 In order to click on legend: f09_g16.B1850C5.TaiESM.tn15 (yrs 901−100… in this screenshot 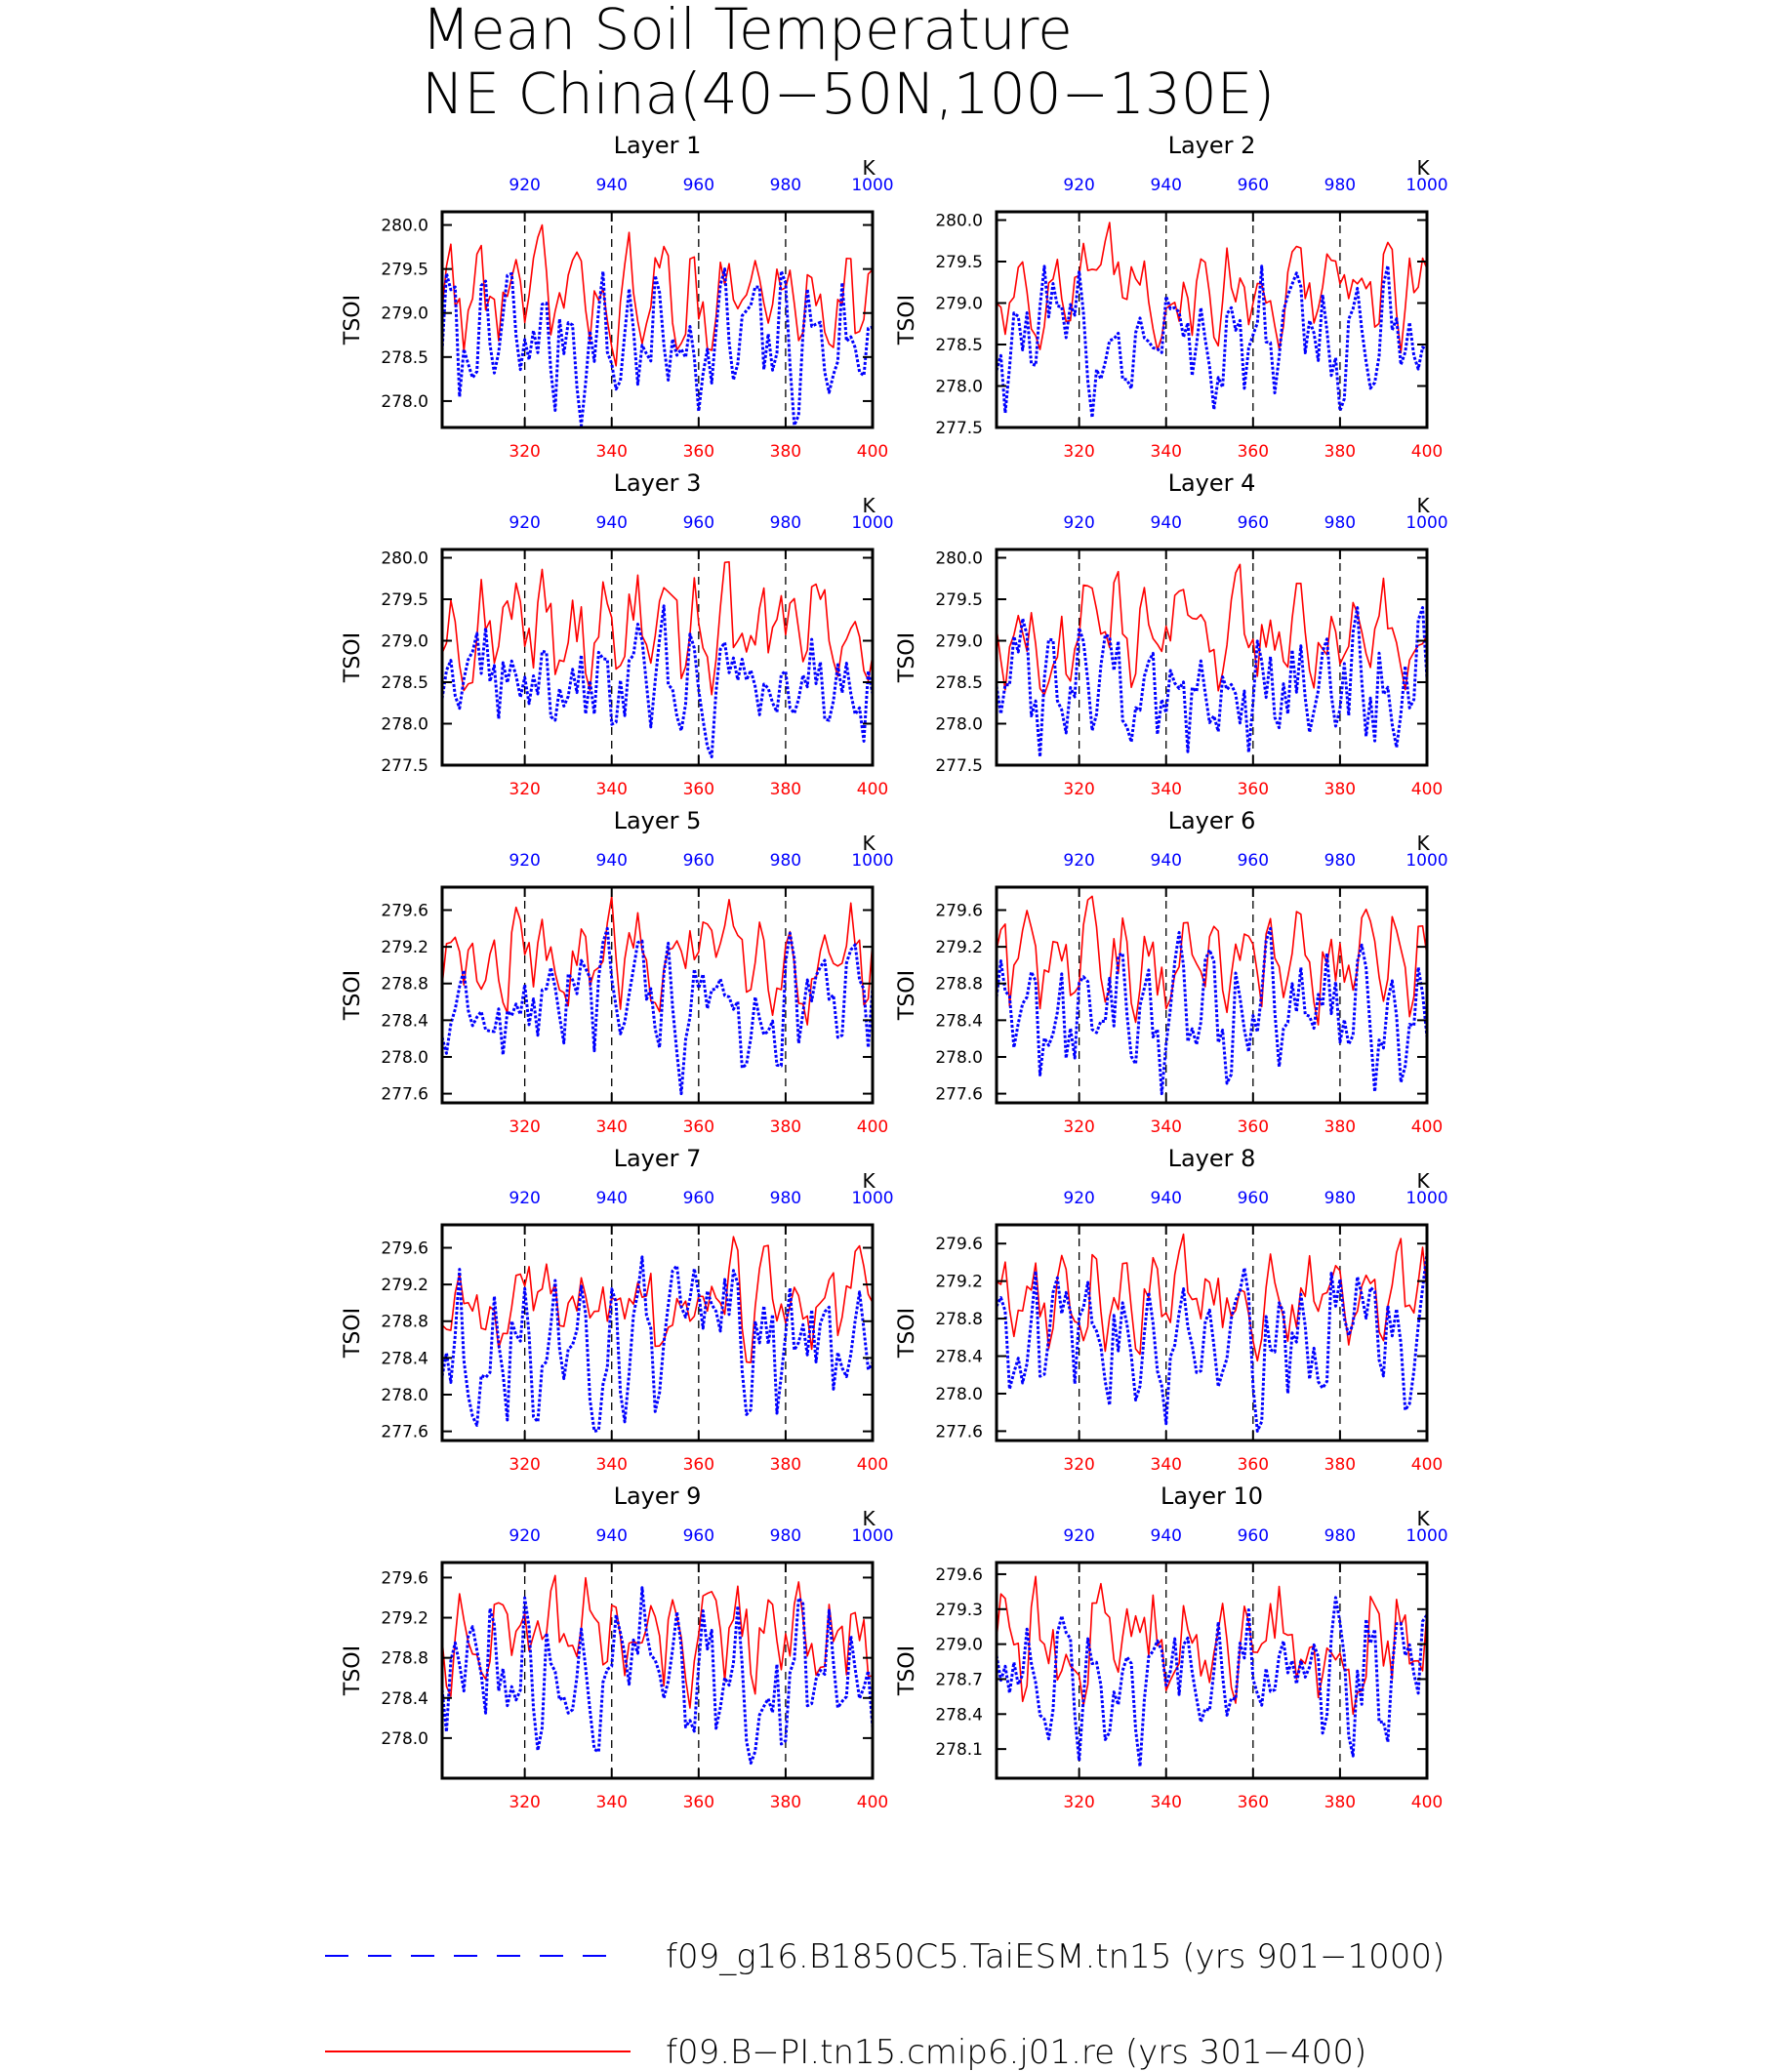, I will do `click(885, 2004)`.